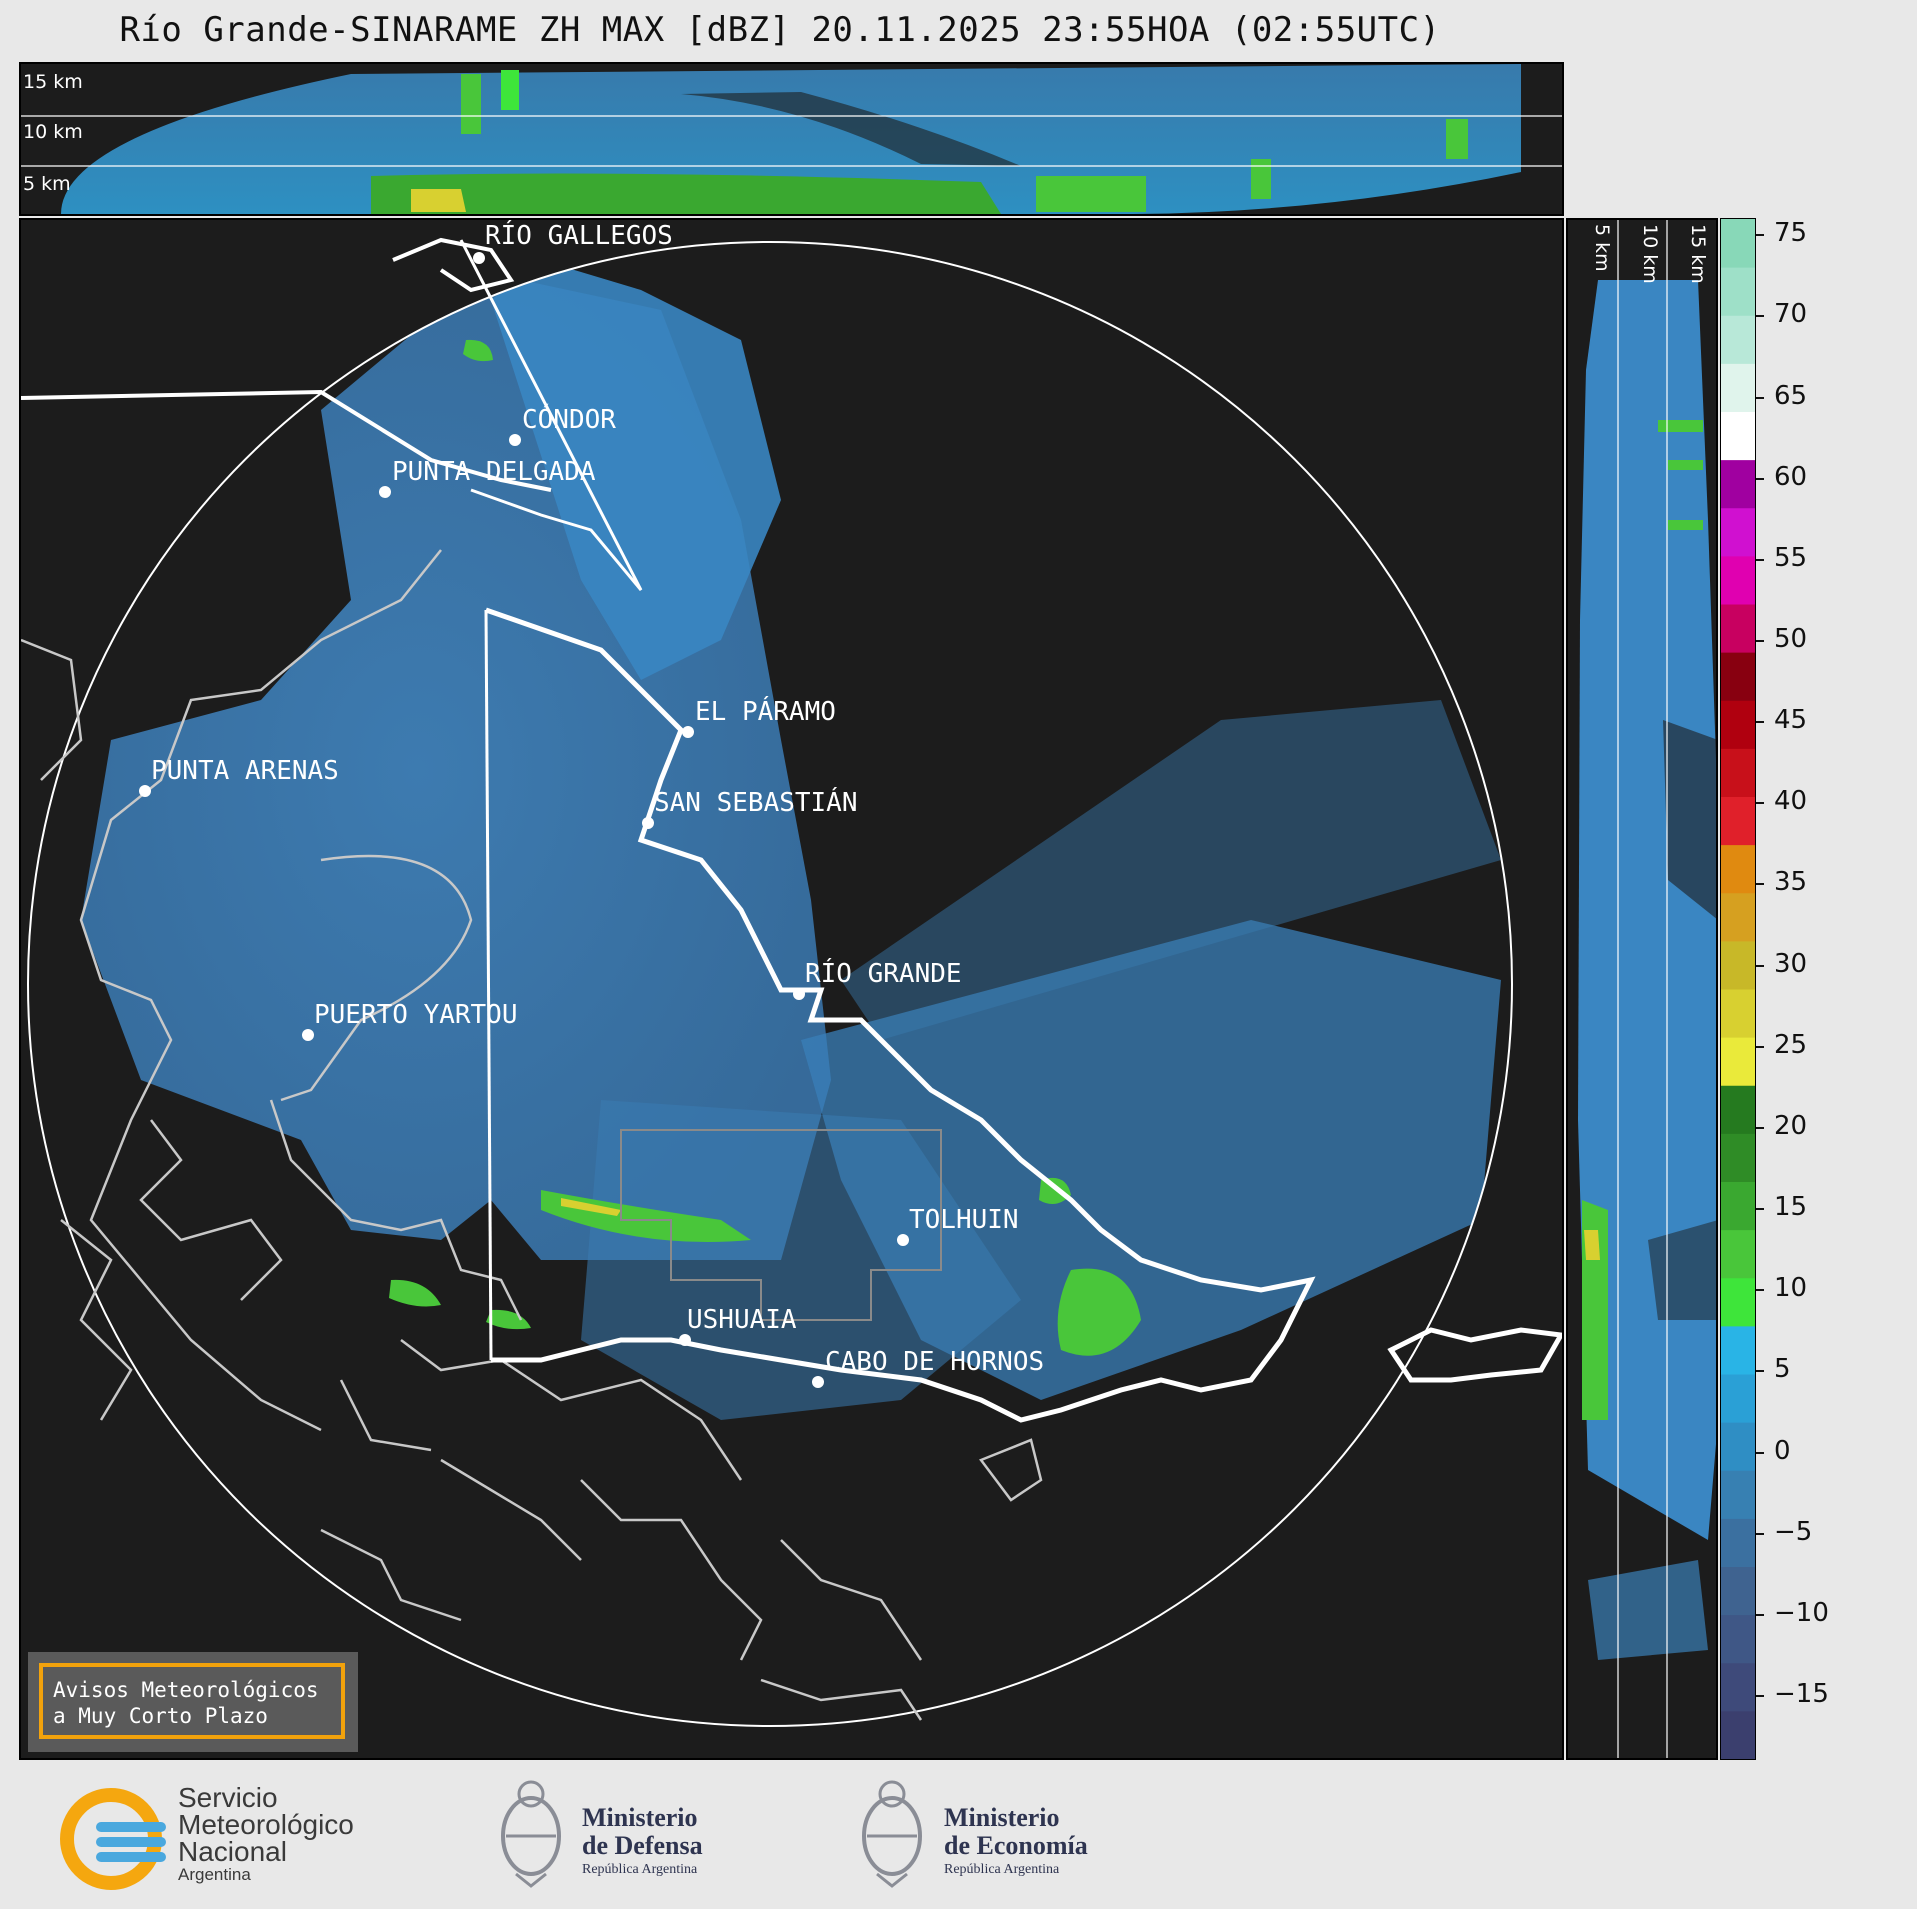 Image resolution: width=1917 pixels, height=1909 pixels. I want to click on defensa-text: República Argentina, so click(640, 1869).